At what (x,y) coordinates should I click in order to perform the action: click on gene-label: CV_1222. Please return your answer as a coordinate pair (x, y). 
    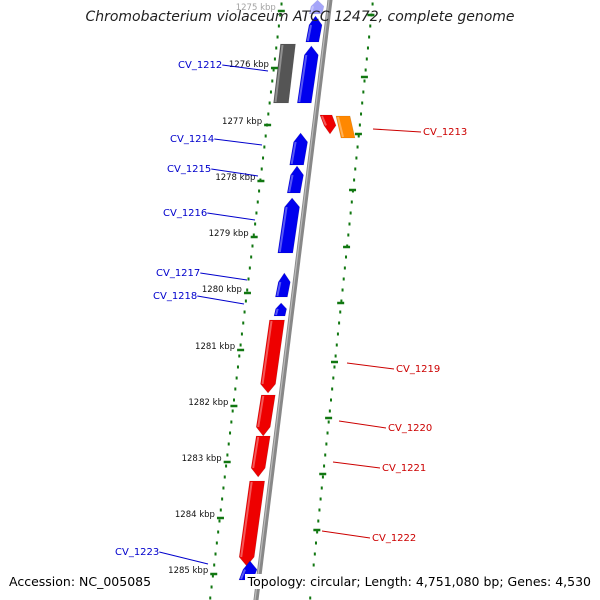
    Looking at the image, I should click on (394, 538).